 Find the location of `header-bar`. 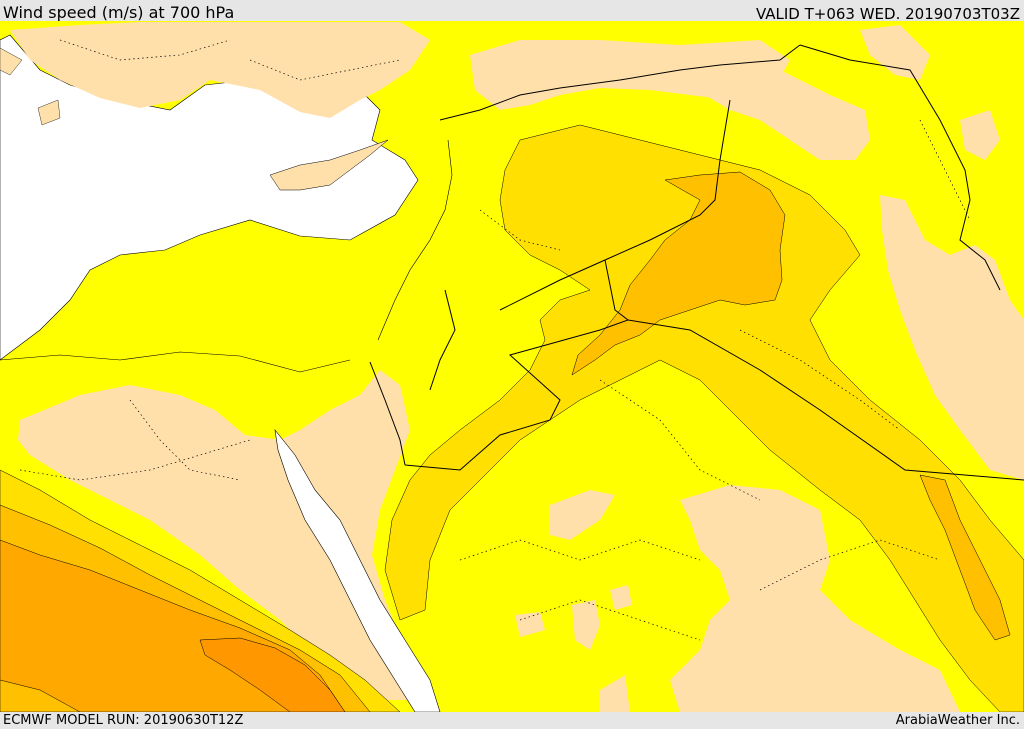

header-bar is located at coordinates (512, 10).